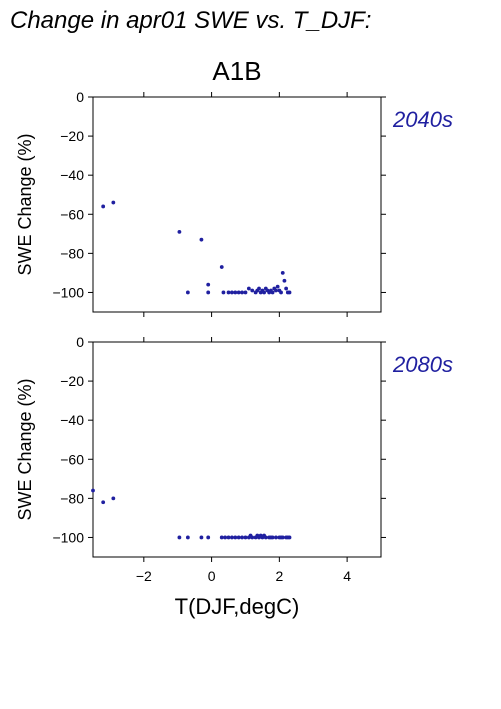  What do you see at coordinates (190, 20) in the screenshot?
I see `figure-title: Change in apr01 SWE vs. T_DJF:` at bounding box center [190, 20].